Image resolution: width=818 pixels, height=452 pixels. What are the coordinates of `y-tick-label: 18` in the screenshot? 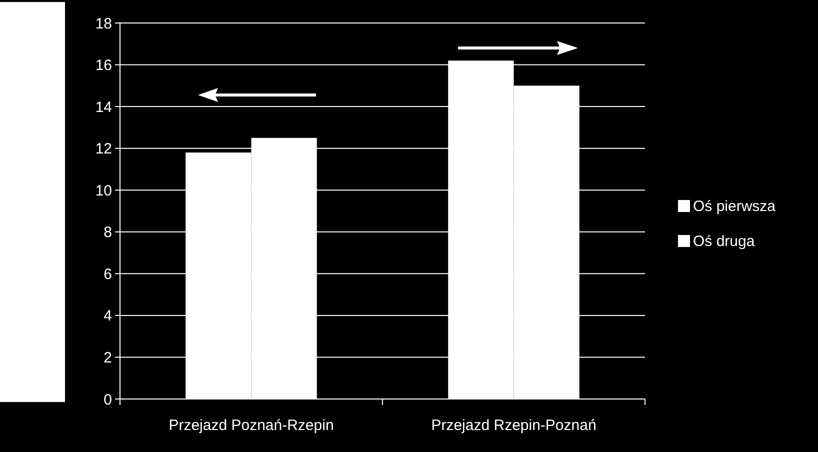 It's located at (103, 23).